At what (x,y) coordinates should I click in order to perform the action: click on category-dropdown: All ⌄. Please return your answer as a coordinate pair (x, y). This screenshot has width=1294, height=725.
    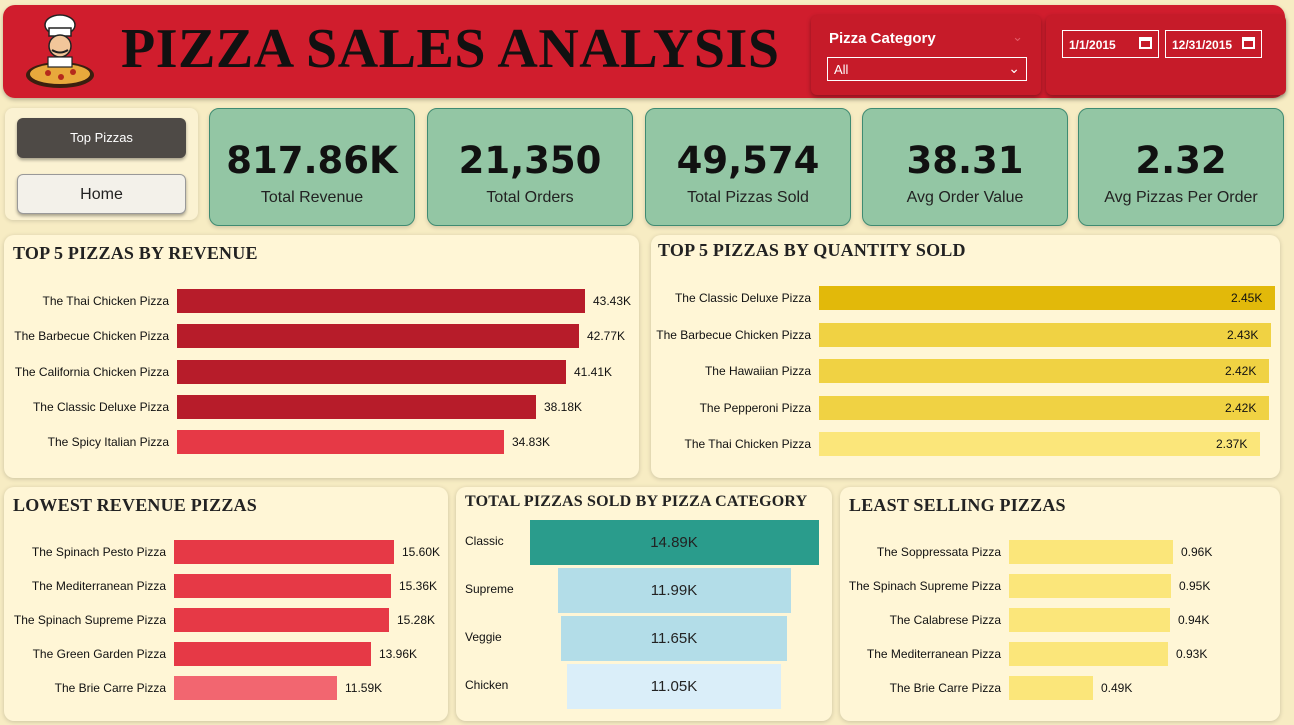
    Looking at the image, I should click on (927, 69).